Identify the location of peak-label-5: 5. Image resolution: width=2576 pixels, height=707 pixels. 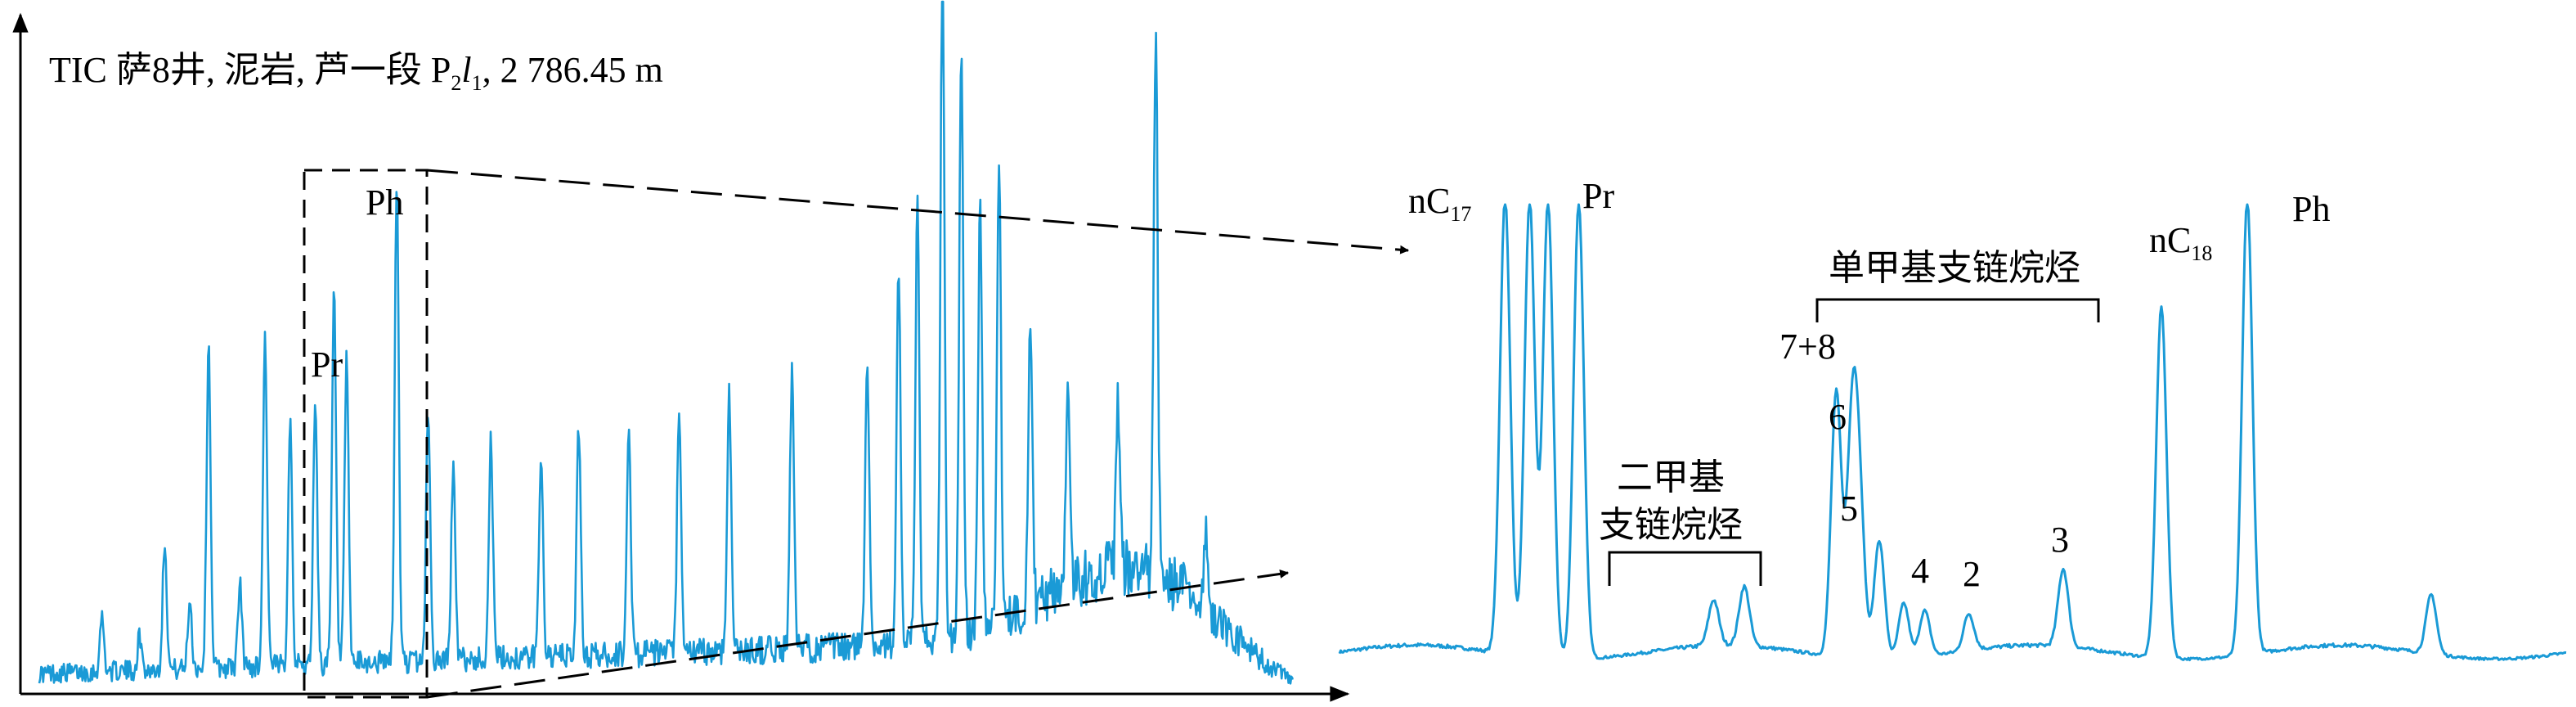
(1849, 509).